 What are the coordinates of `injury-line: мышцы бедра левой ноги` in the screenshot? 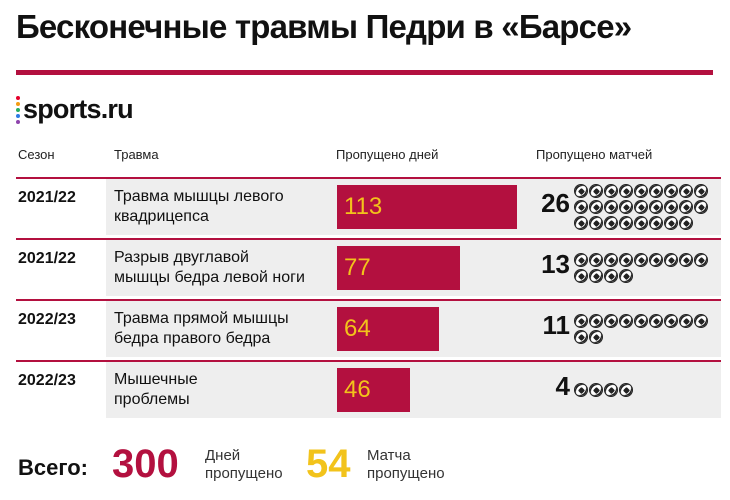 It's located at (209, 277).